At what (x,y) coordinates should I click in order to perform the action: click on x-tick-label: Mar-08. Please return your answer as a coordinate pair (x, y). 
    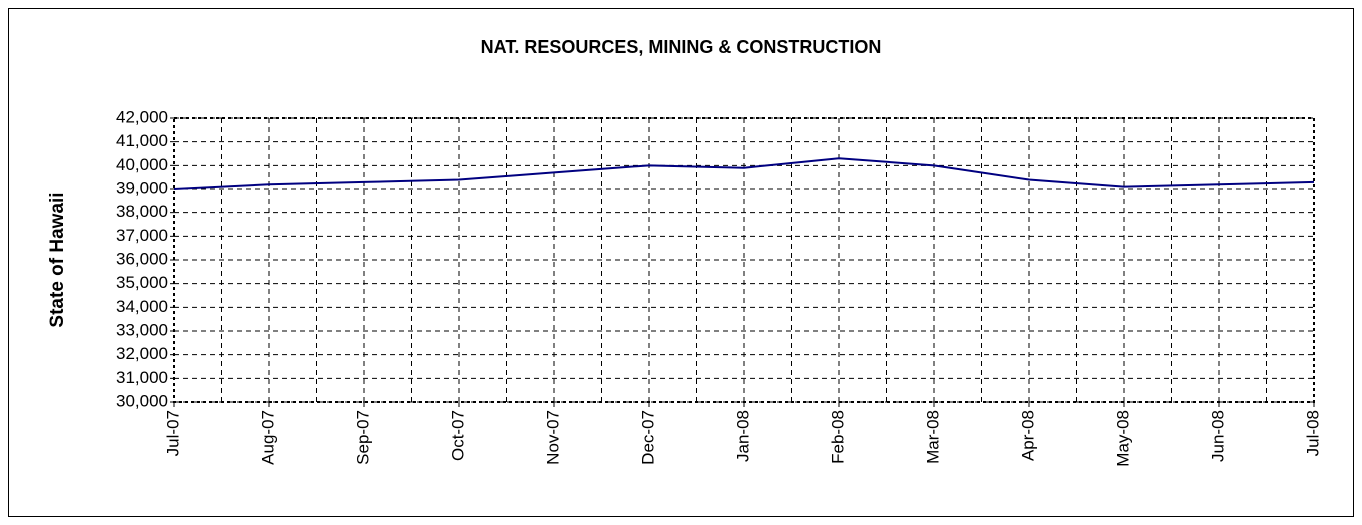
    Looking at the image, I should click on (932, 437).